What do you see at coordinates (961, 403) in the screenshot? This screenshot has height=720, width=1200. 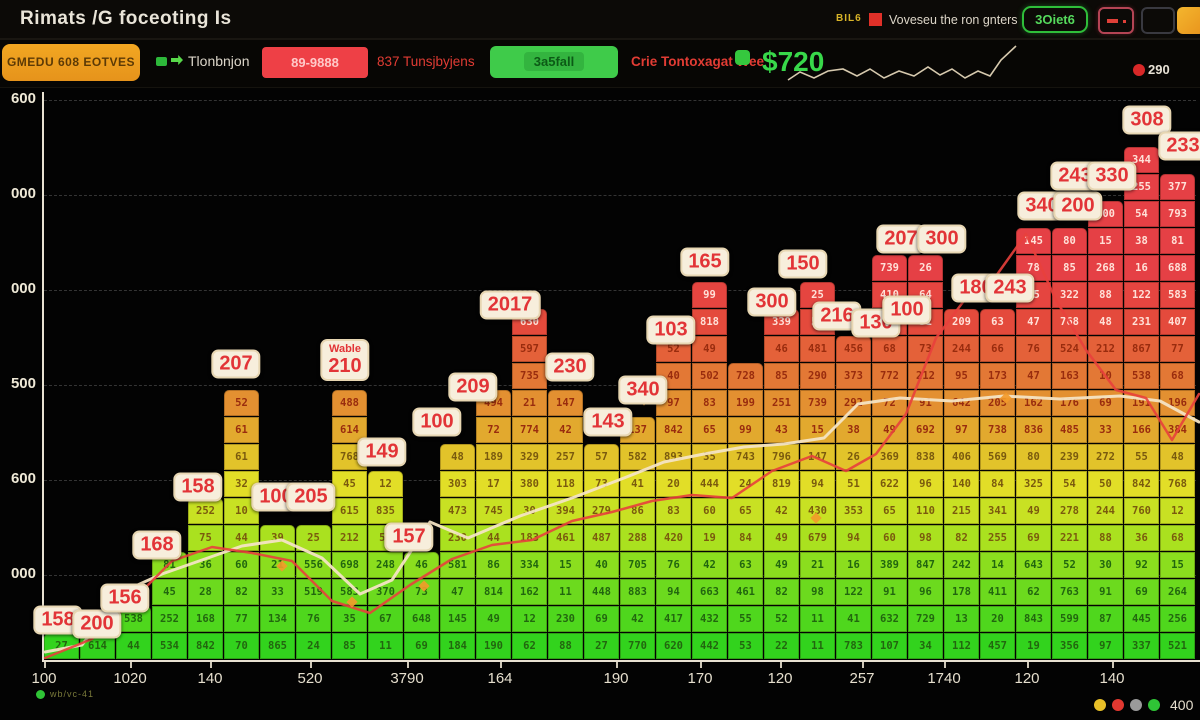 I see `heat-cell: 642` at bounding box center [961, 403].